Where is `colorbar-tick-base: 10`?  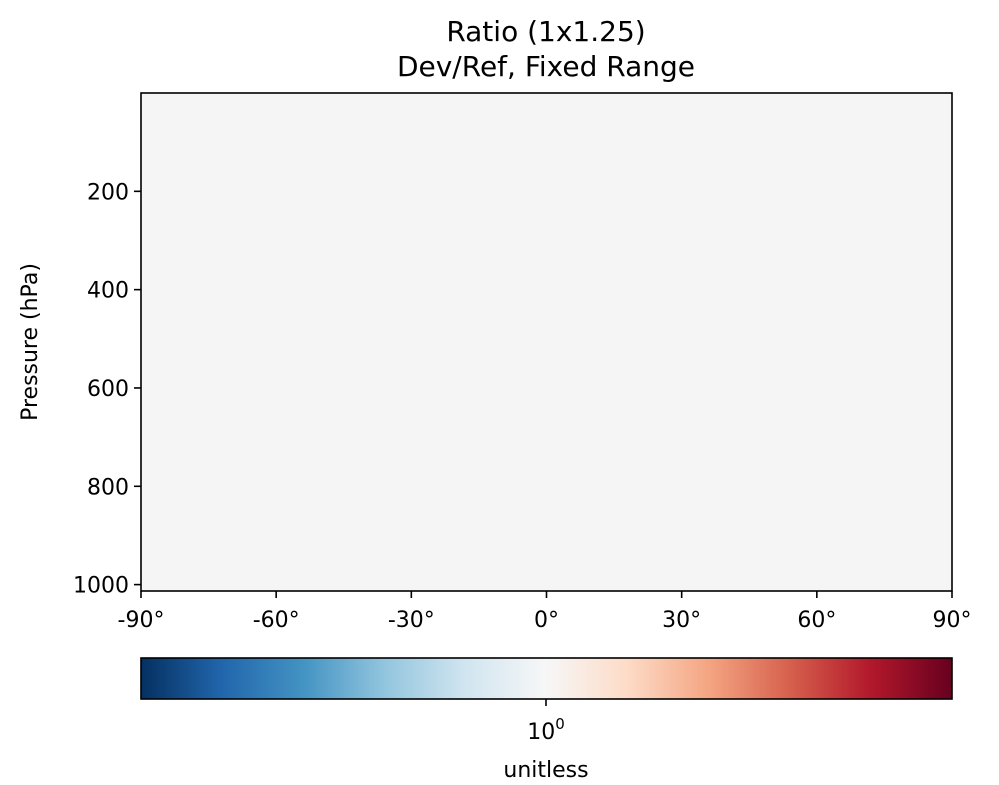
colorbar-tick-base: 10 is located at coordinates (541, 732).